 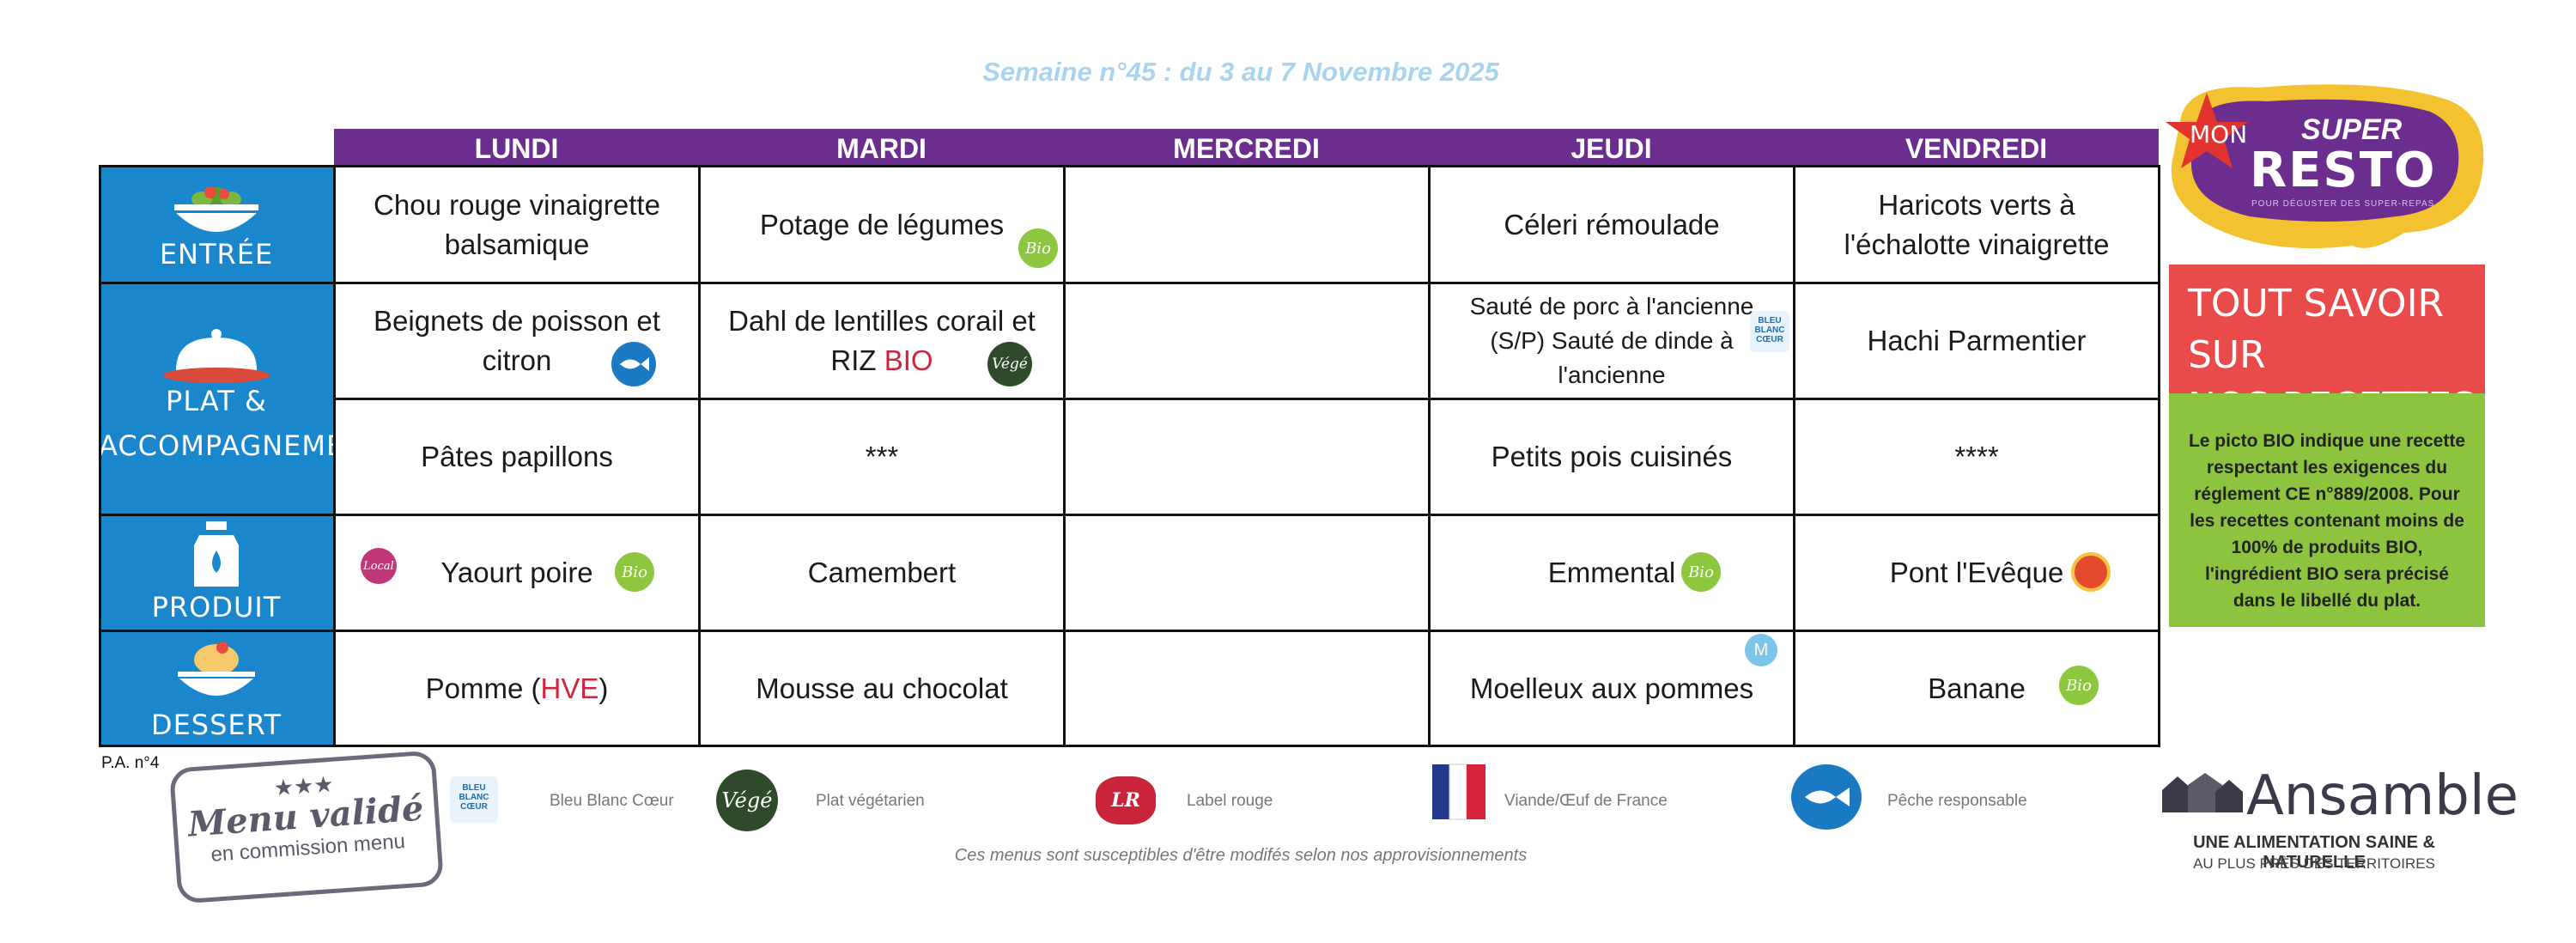 I want to click on menu-cell-accomp-lundi: Pâtes papillons, so click(x=517, y=457).